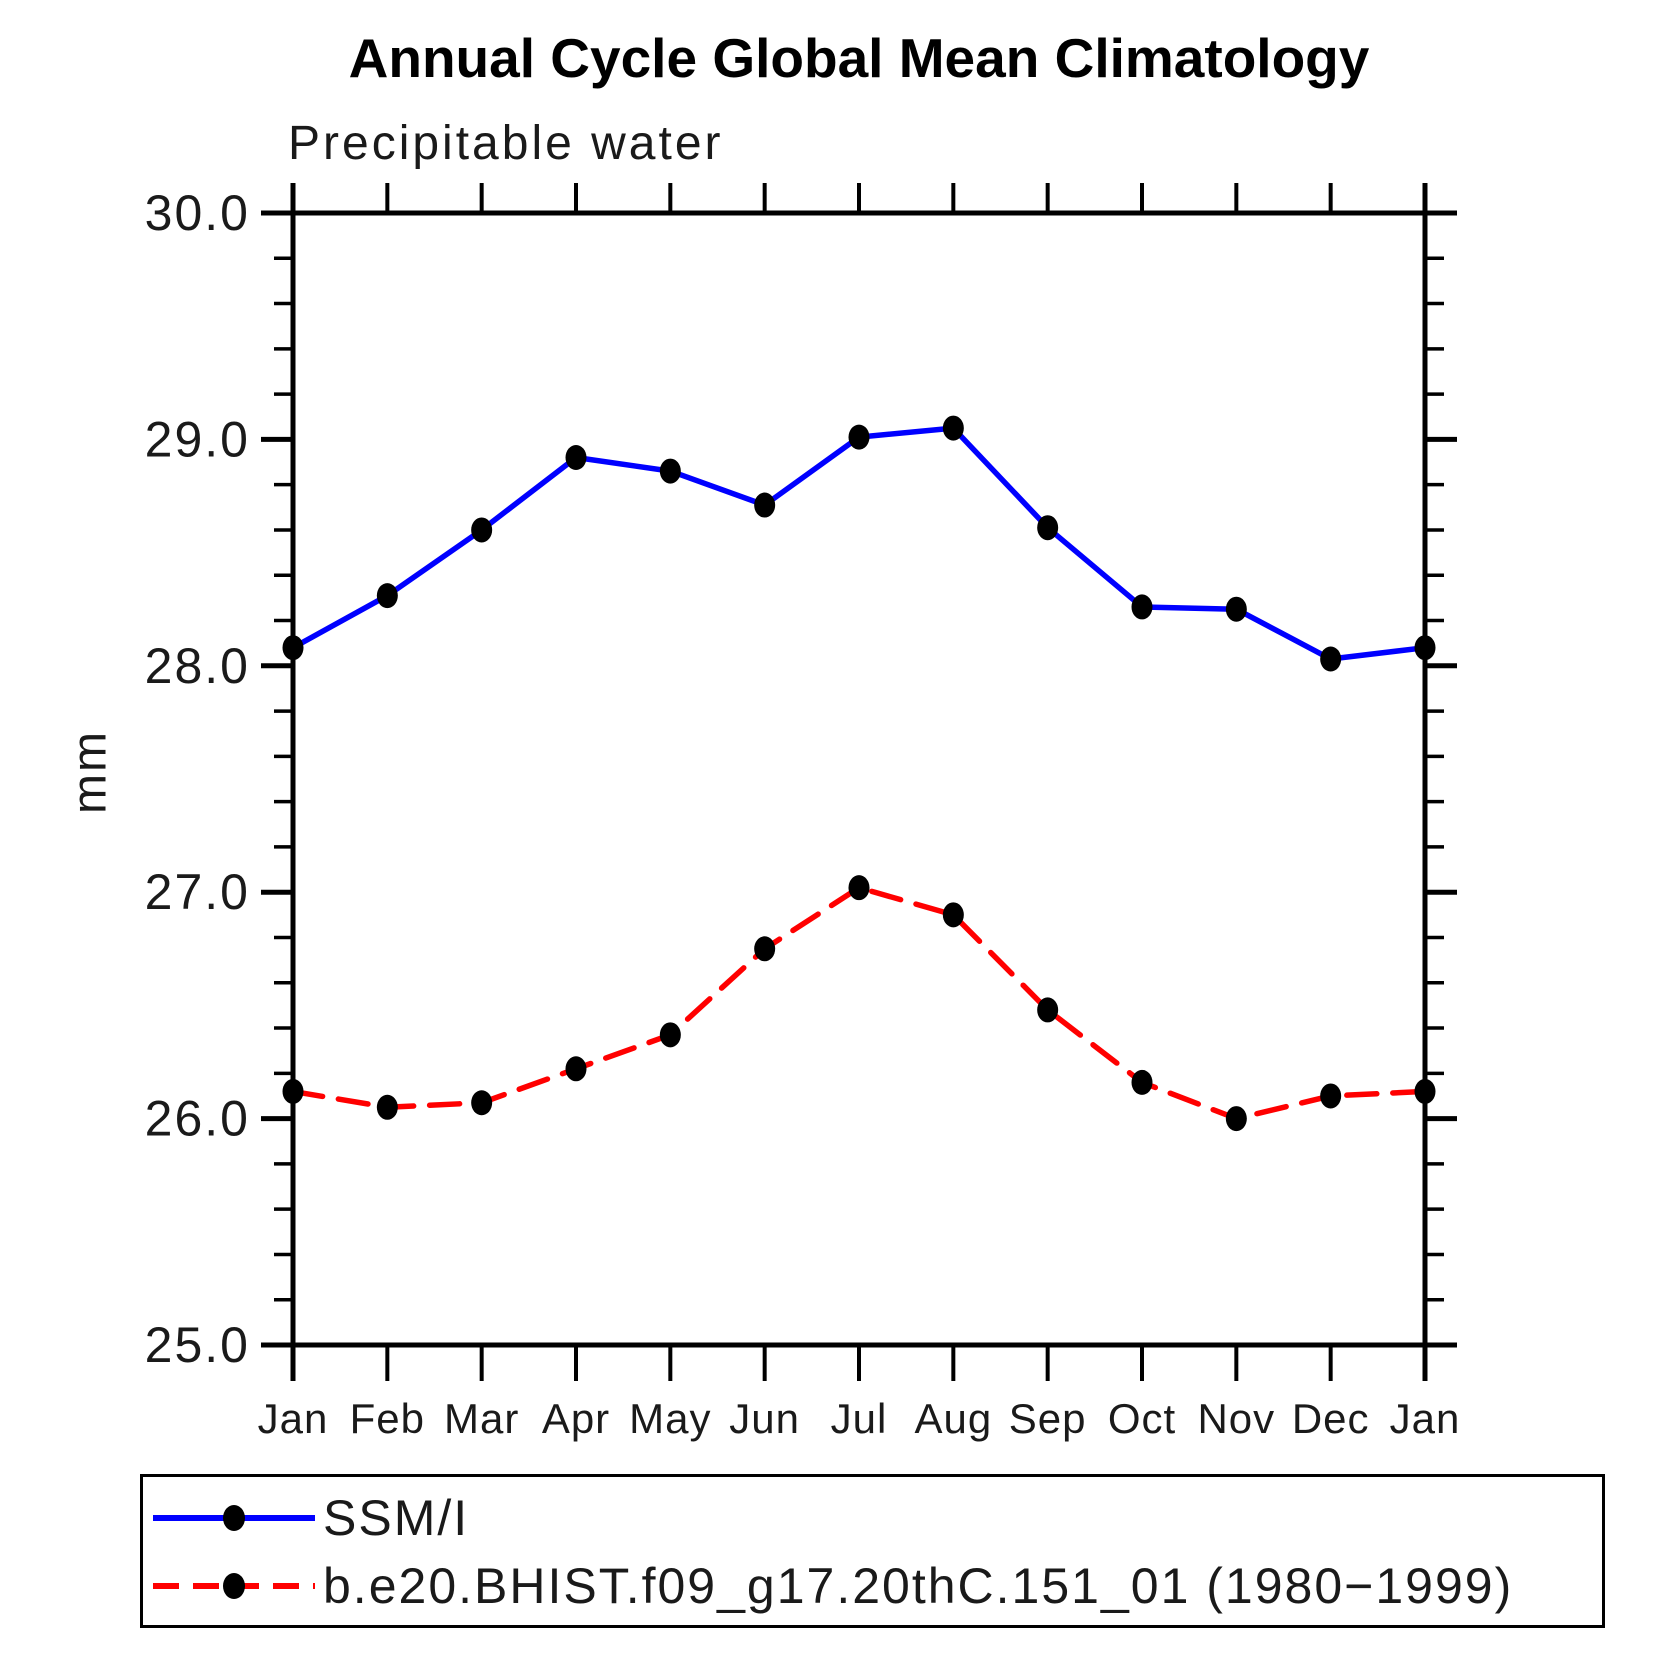  What do you see at coordinates (197, 213) in the screenshot?
I see `y-tick-label: 30.0` at bounding box center [197, 213].